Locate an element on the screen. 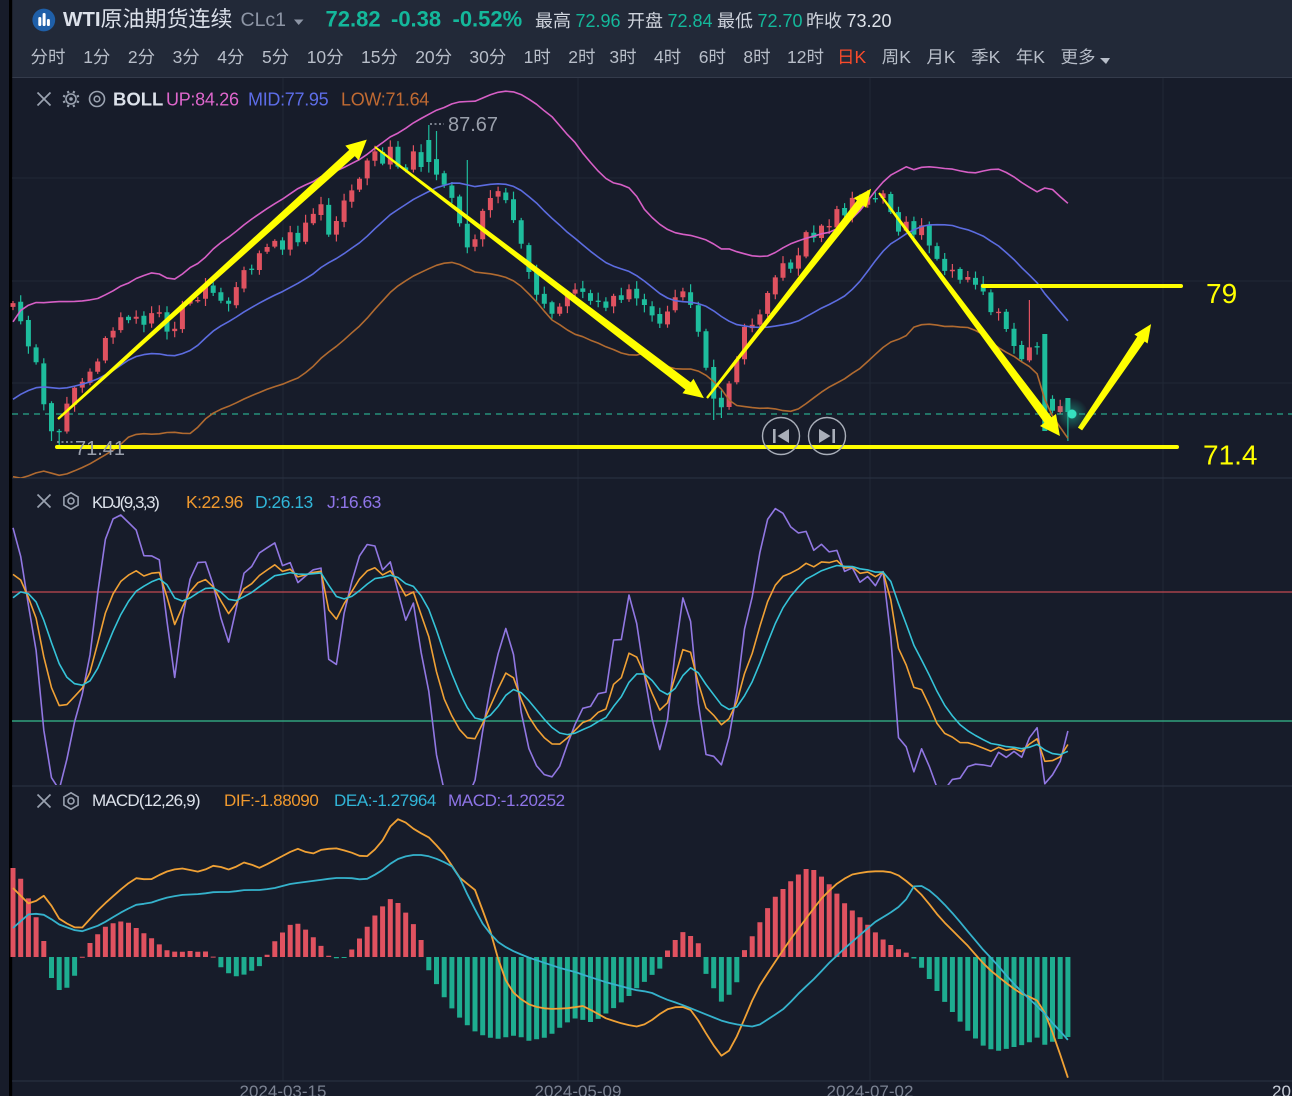  svg-text: 2024-07-02 is located at coordinates (870, 1089).